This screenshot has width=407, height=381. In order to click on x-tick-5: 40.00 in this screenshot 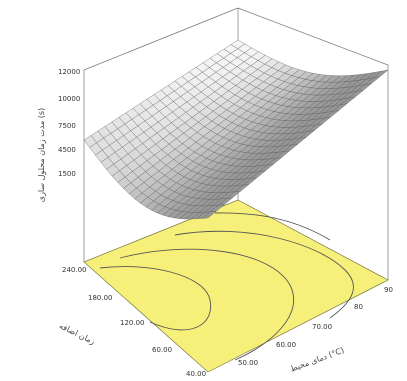, I will do `click(196, 374)`.